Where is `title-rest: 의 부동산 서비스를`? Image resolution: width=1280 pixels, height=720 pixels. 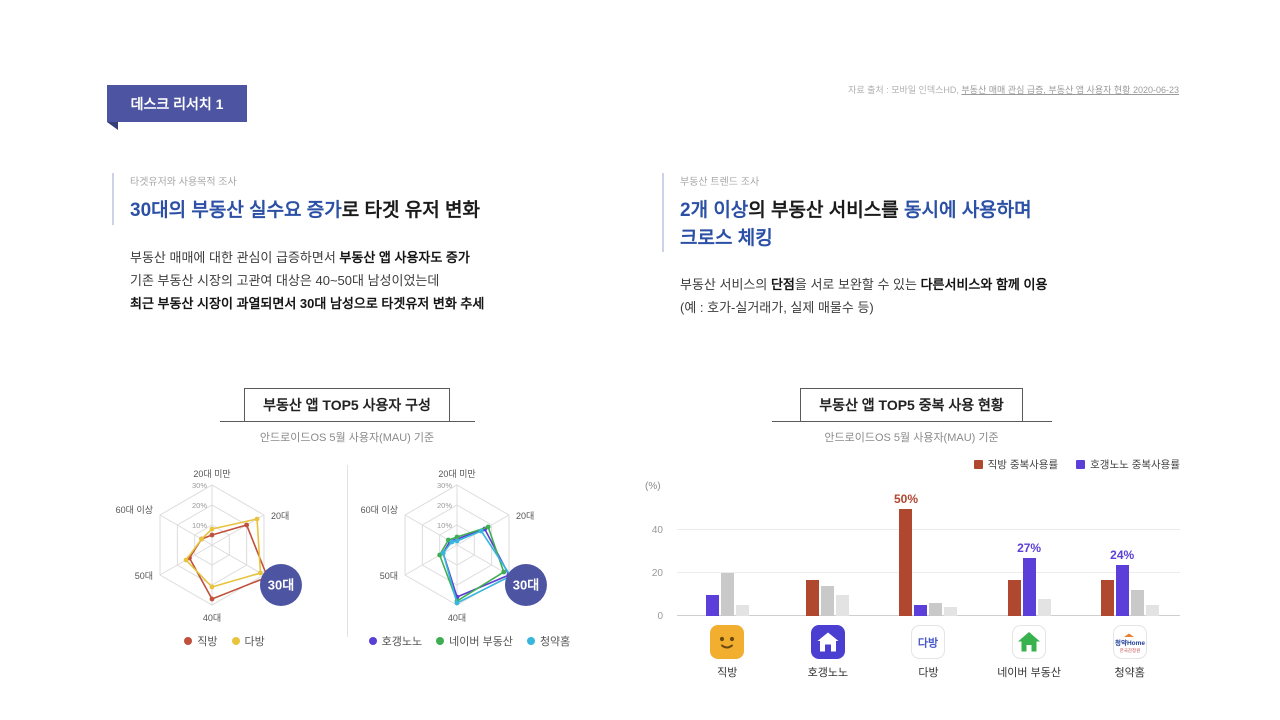 title-rest: 의 부동산 서비스를 is located at coordinates (826, 210).